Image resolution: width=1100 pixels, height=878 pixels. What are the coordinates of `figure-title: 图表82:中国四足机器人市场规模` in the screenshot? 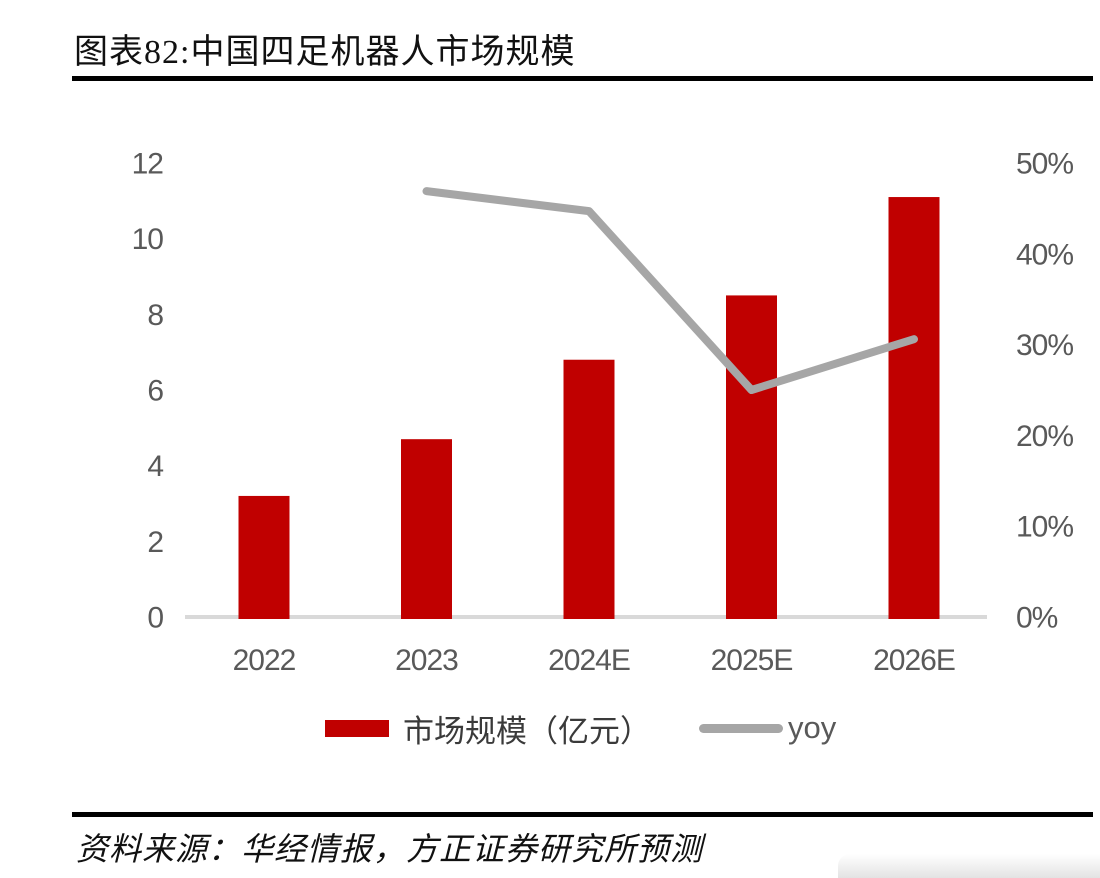 It's located at (325, 52).